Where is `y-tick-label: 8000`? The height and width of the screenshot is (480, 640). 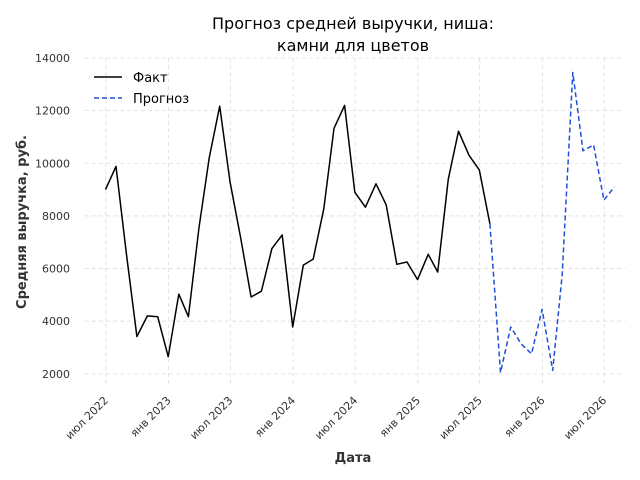 y-tick-label: 8000 is located at coordinates (56, 216).